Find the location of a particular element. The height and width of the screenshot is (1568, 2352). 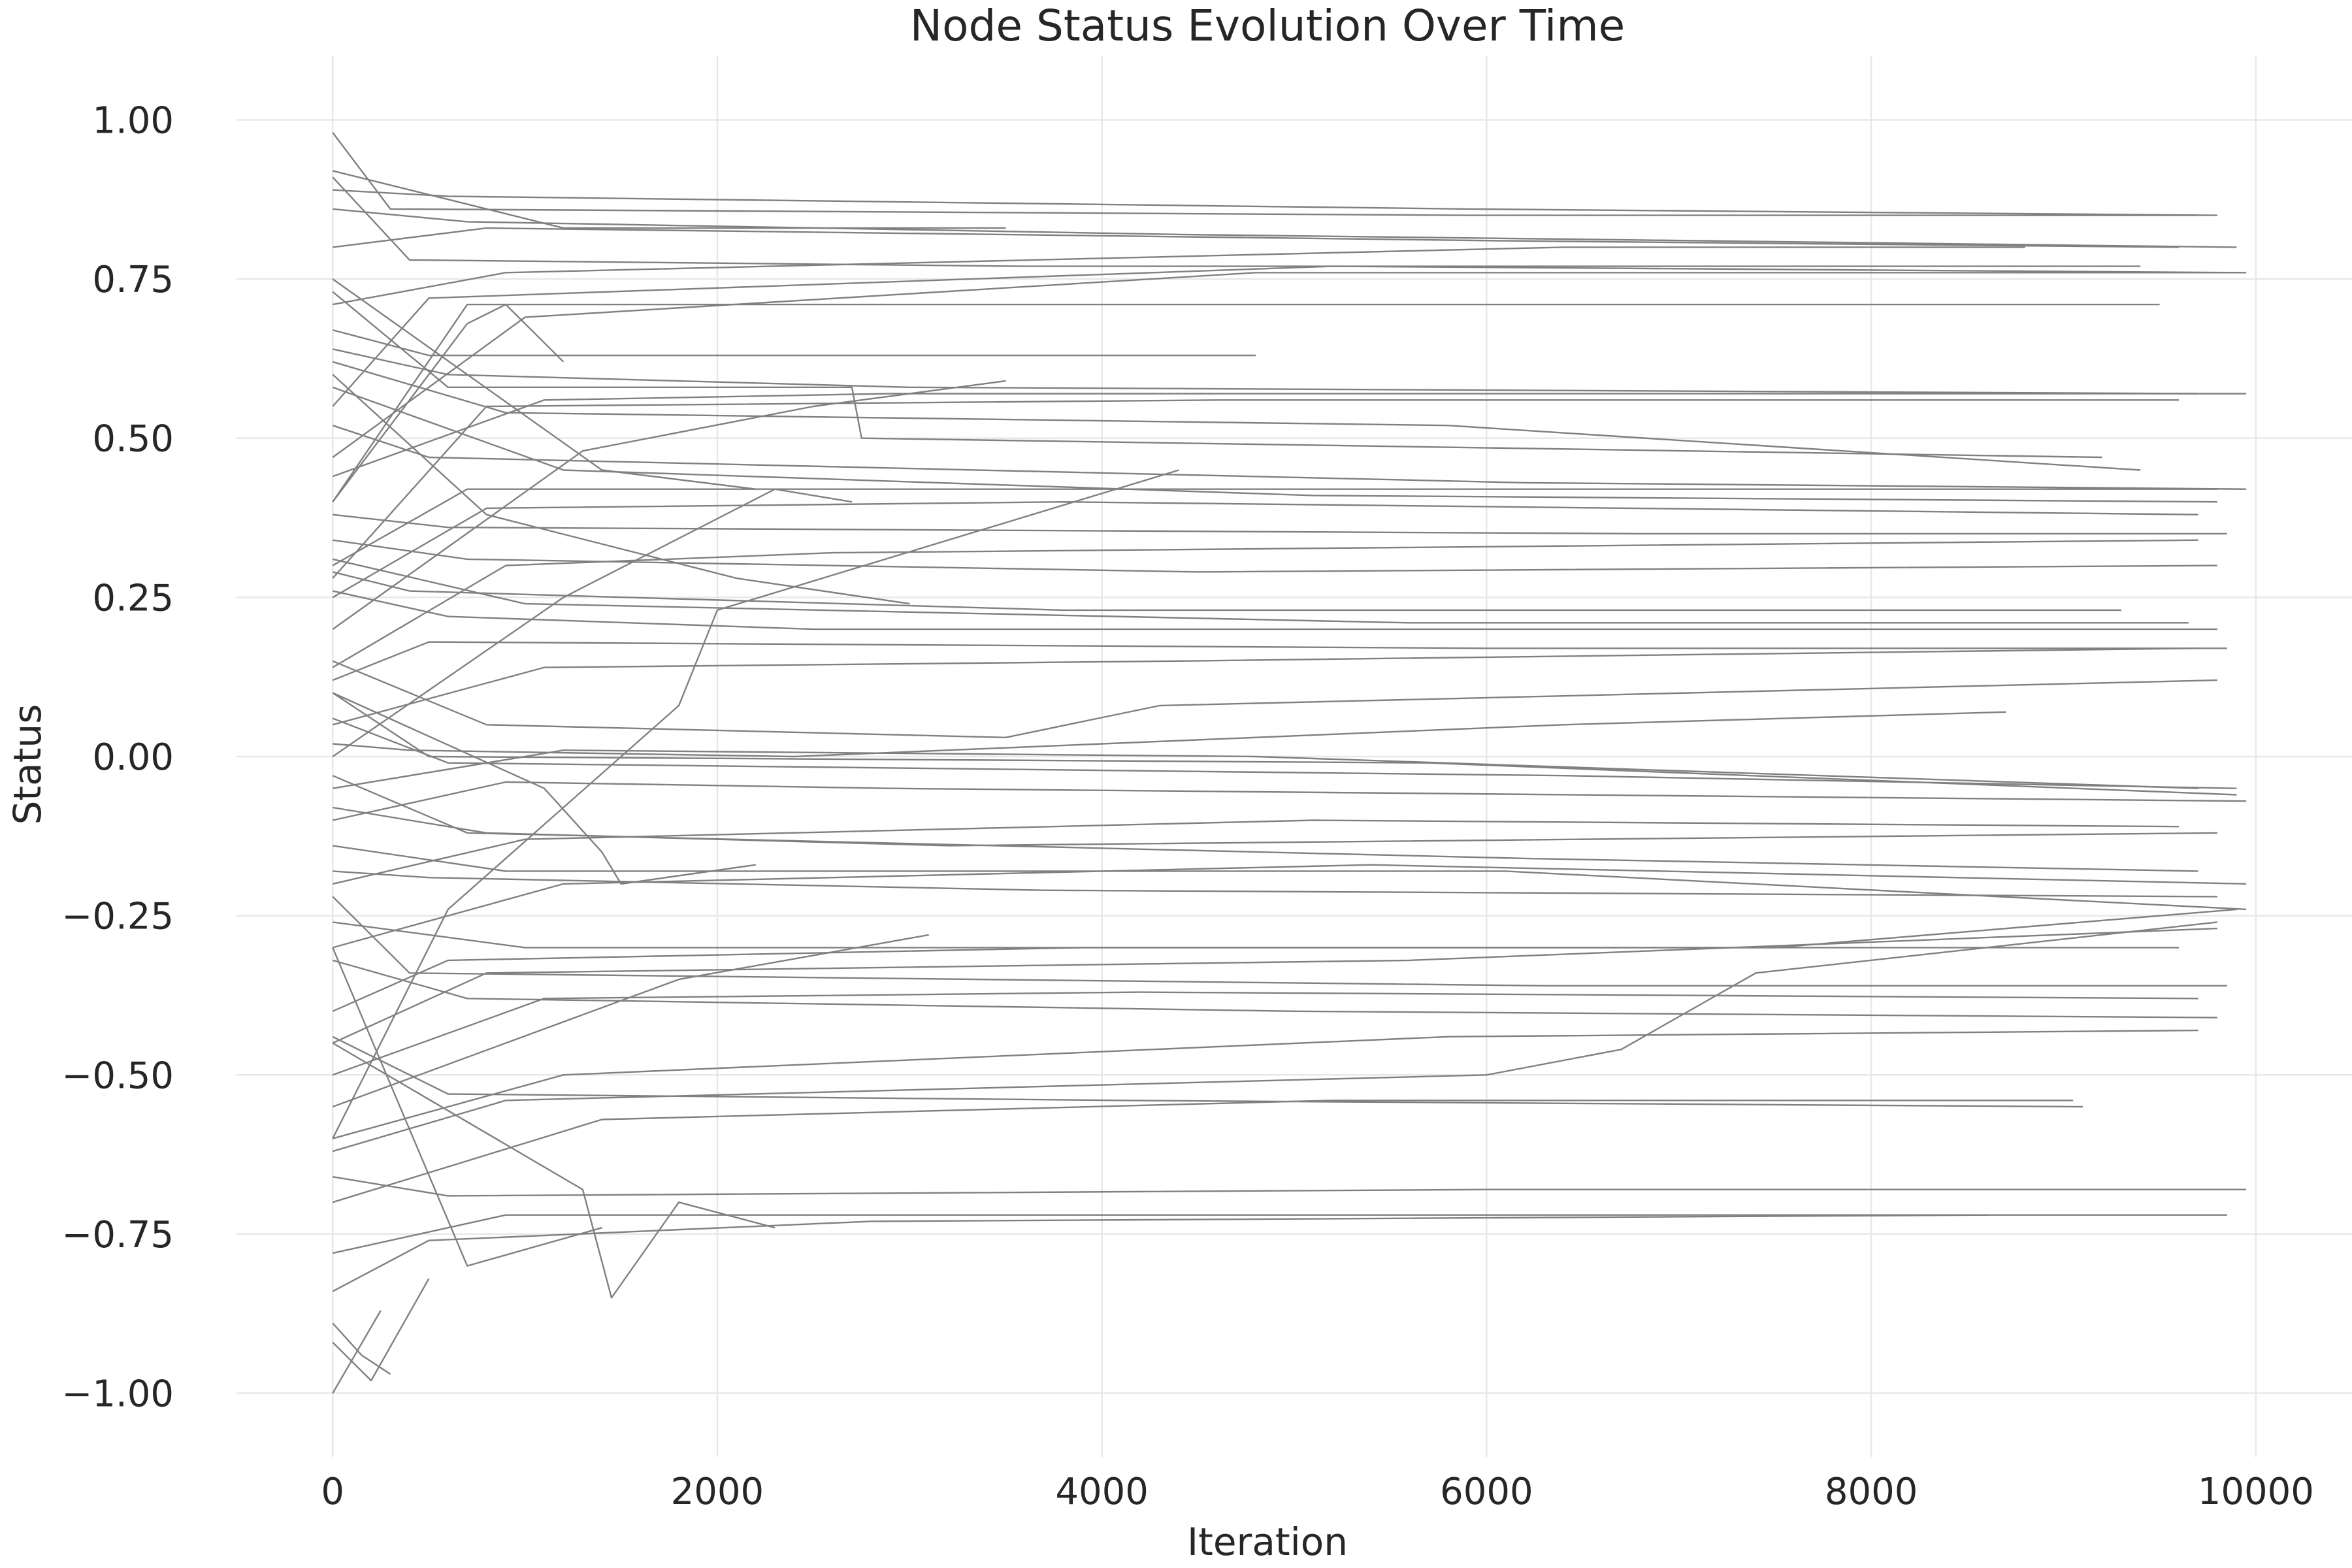

y-tick-label: −0.75 is located at coordinates (117, 1235).